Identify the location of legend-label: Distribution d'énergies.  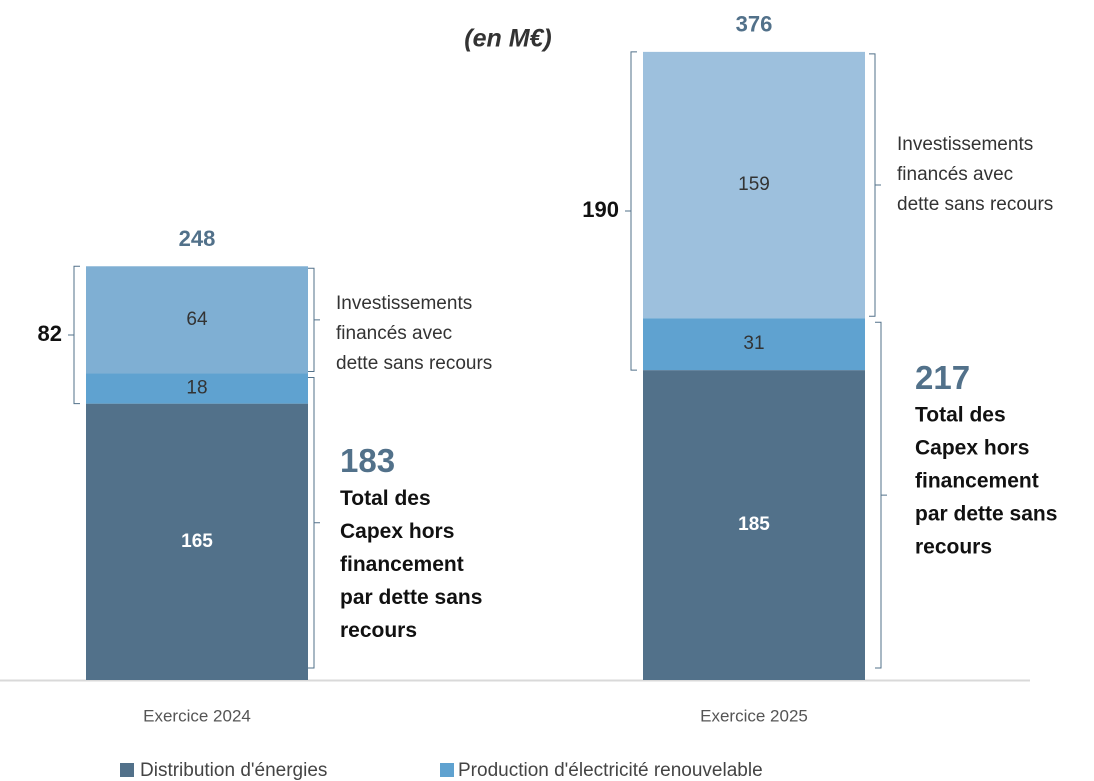
(233, 770).